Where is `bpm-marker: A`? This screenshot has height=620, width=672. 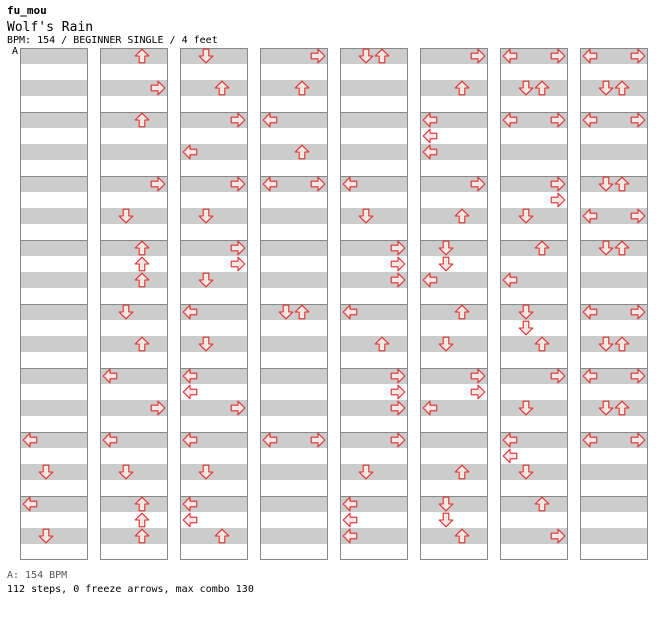
bpm-marker: A is located at coordinates (15, 51).